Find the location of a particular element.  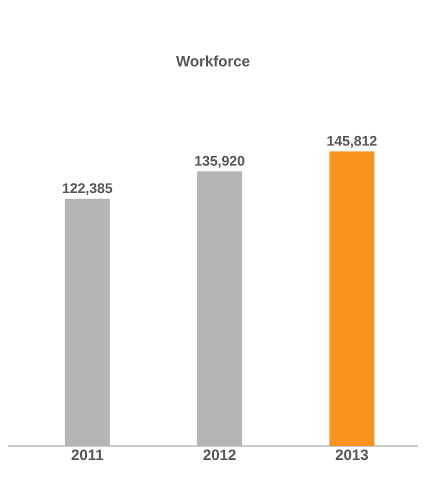

chart-title: Workforce is located at coordinates (213, 60).